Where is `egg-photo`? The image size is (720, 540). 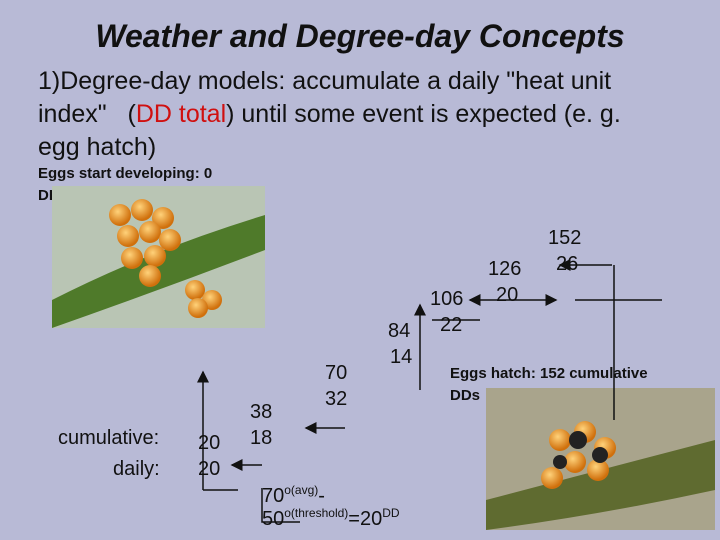
egg-photo is located at coordinates (158, 257).